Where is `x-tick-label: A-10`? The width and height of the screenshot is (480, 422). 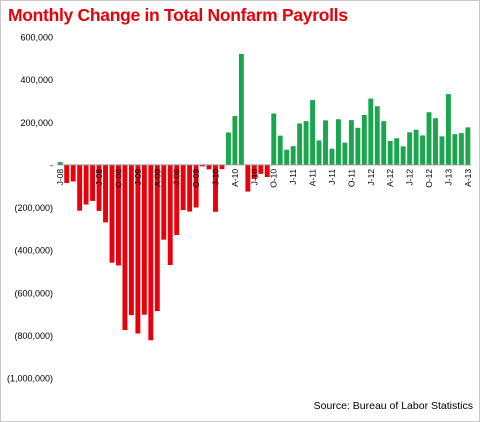
x-tick-label: A-10 is located at coordinates (235, 178).